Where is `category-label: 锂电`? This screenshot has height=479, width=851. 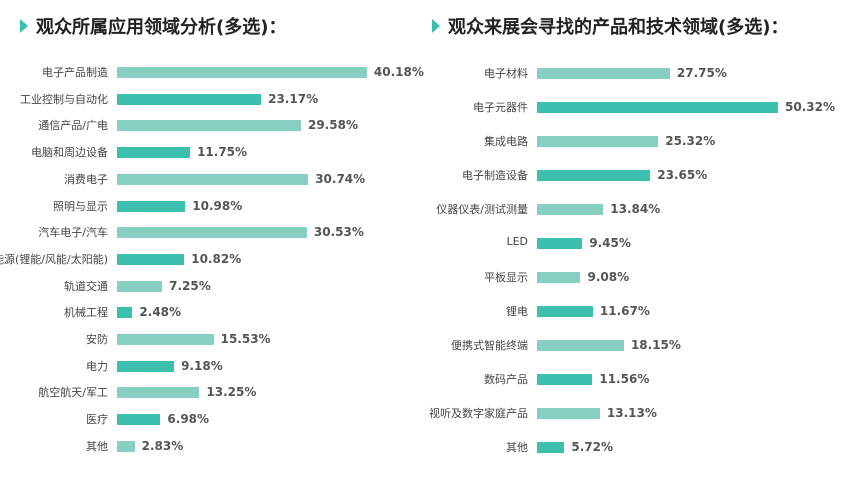 category-label: 锂电 is located at coordinates (517, 311).